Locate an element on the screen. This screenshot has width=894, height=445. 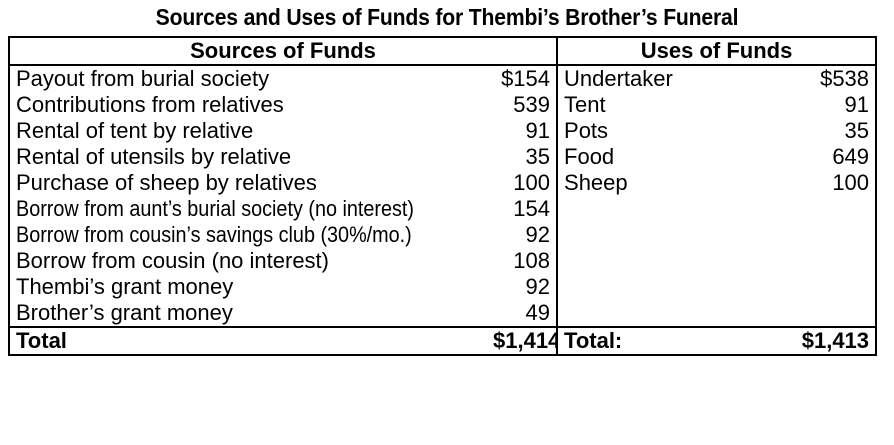
table-row: Thembi’s grant money 92 is located at coordinates (443, 287).